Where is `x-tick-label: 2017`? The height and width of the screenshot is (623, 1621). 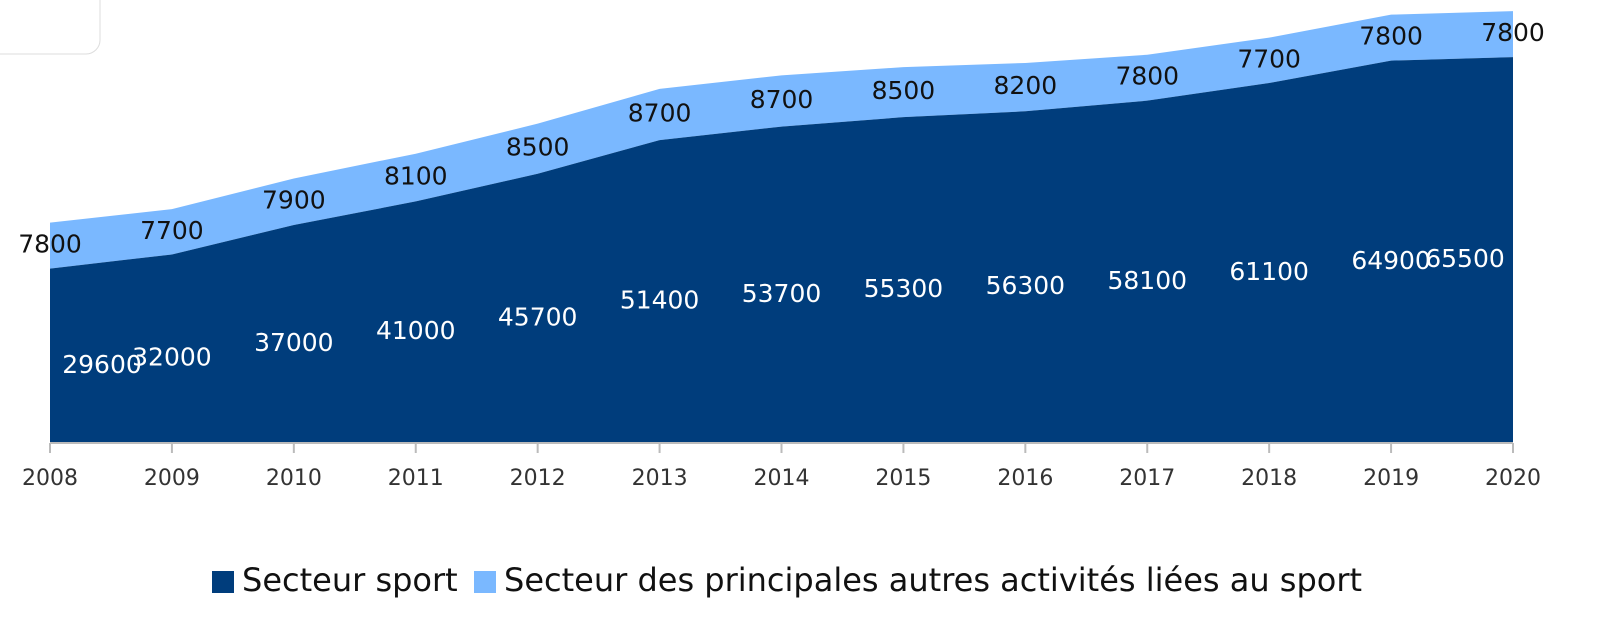
x-tick-label: 2017 is located at coordinates (1147, 478).